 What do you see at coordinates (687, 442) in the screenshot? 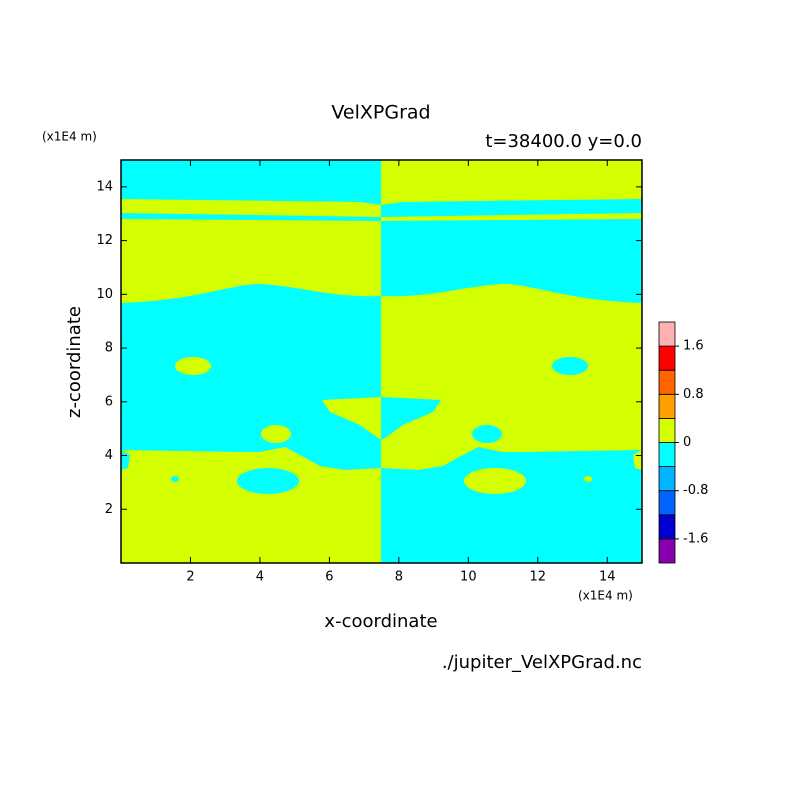
I see `colorbar-label: 0` at bounding box center [687, 442].